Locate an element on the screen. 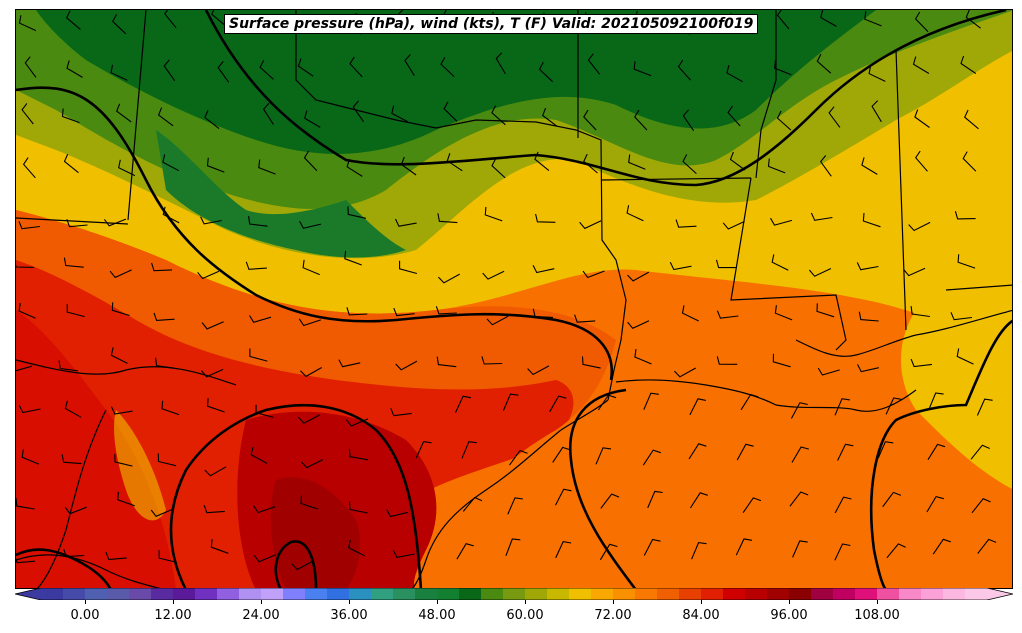 The height and width of the screenshot is (633, 1022). isobar-west-low is located at coordinates (296, 495).